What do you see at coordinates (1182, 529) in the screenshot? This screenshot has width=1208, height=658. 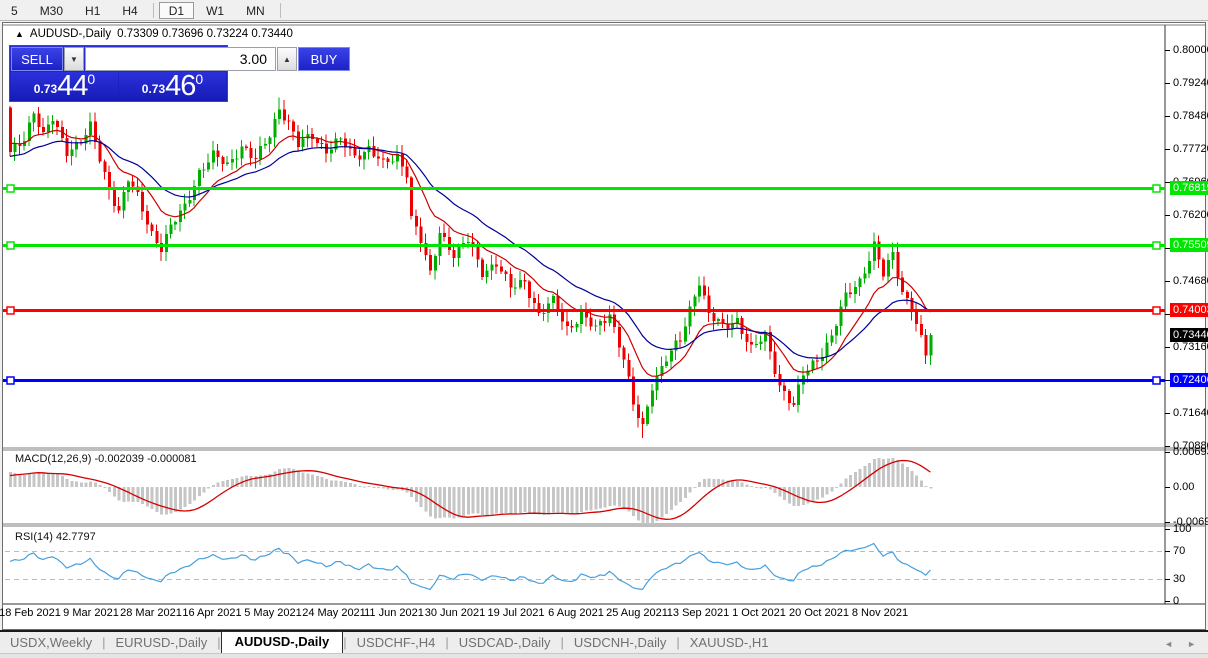 I see `rsi-axis-label: 100` at bounding box center [1182, 529].